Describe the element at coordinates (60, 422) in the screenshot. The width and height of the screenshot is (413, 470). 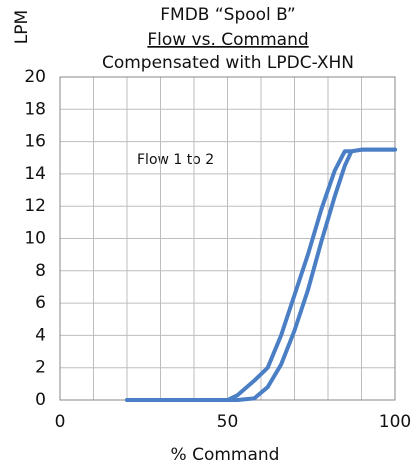
I see `x-tick-label: 0` at that location.